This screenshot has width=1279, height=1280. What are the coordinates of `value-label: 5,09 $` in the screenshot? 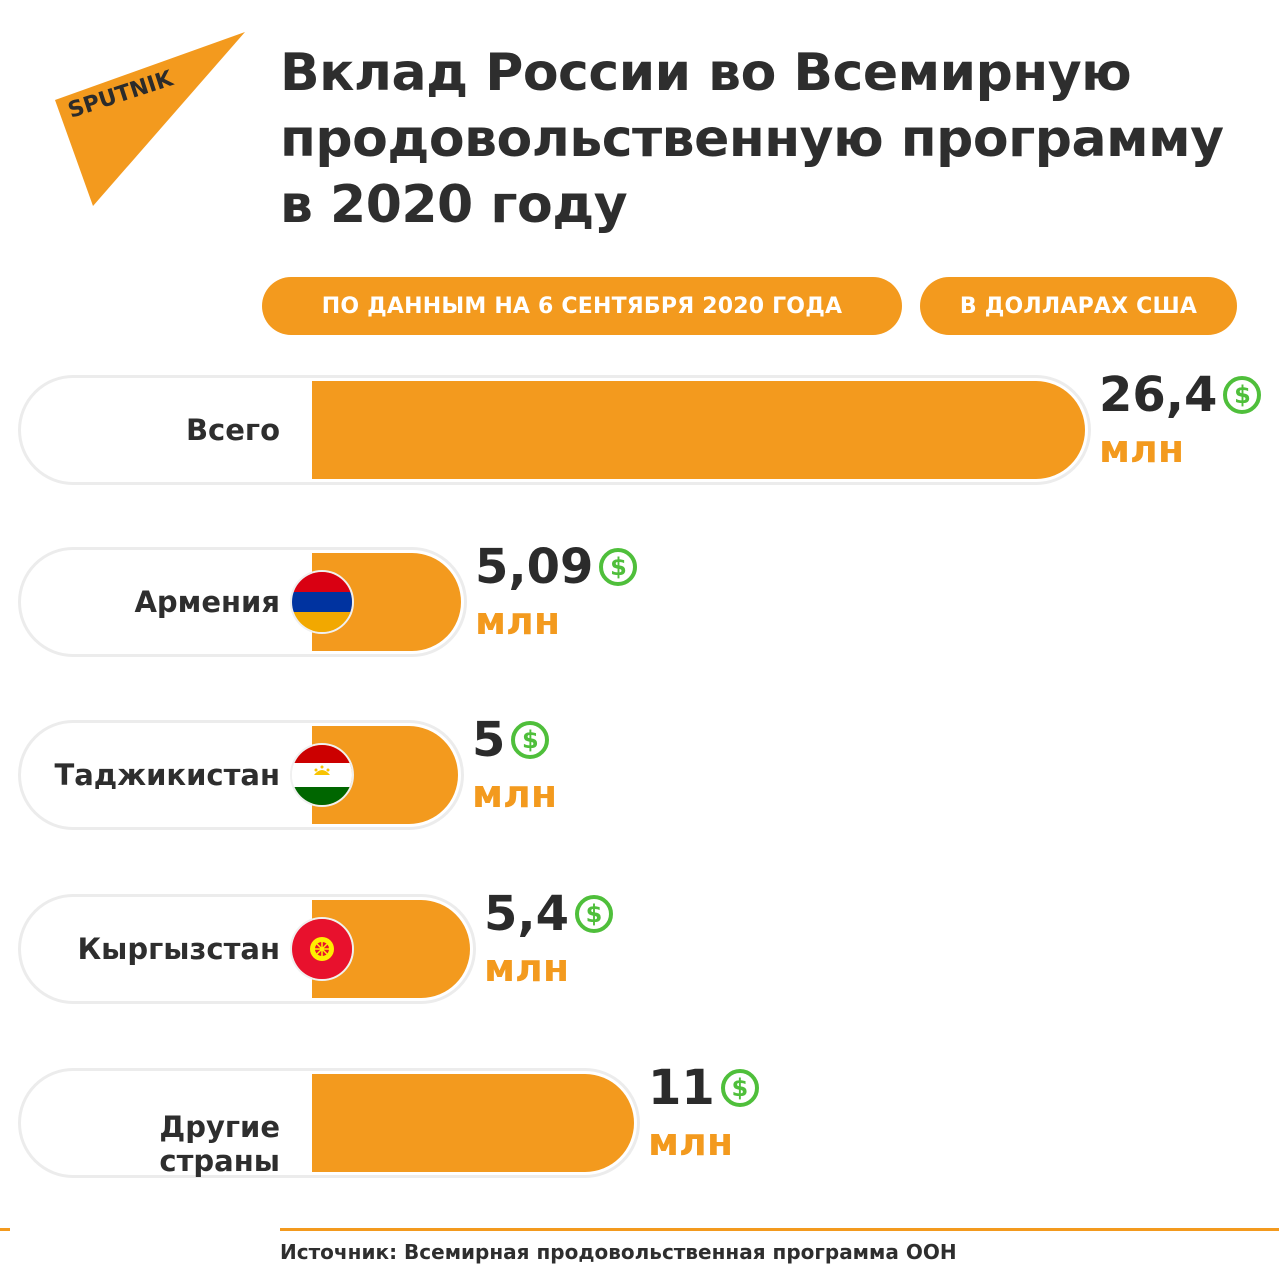 It's located at (556, 567).